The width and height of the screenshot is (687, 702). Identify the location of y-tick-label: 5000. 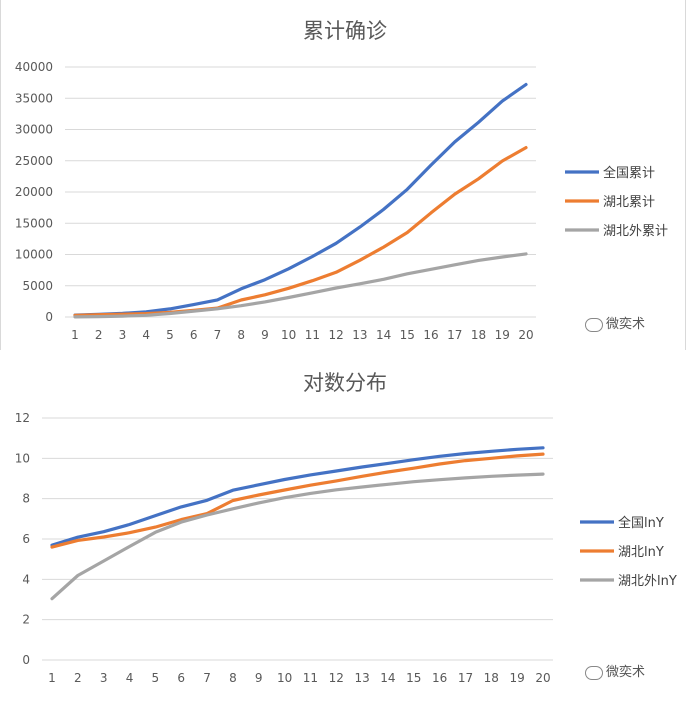
(37, 286).